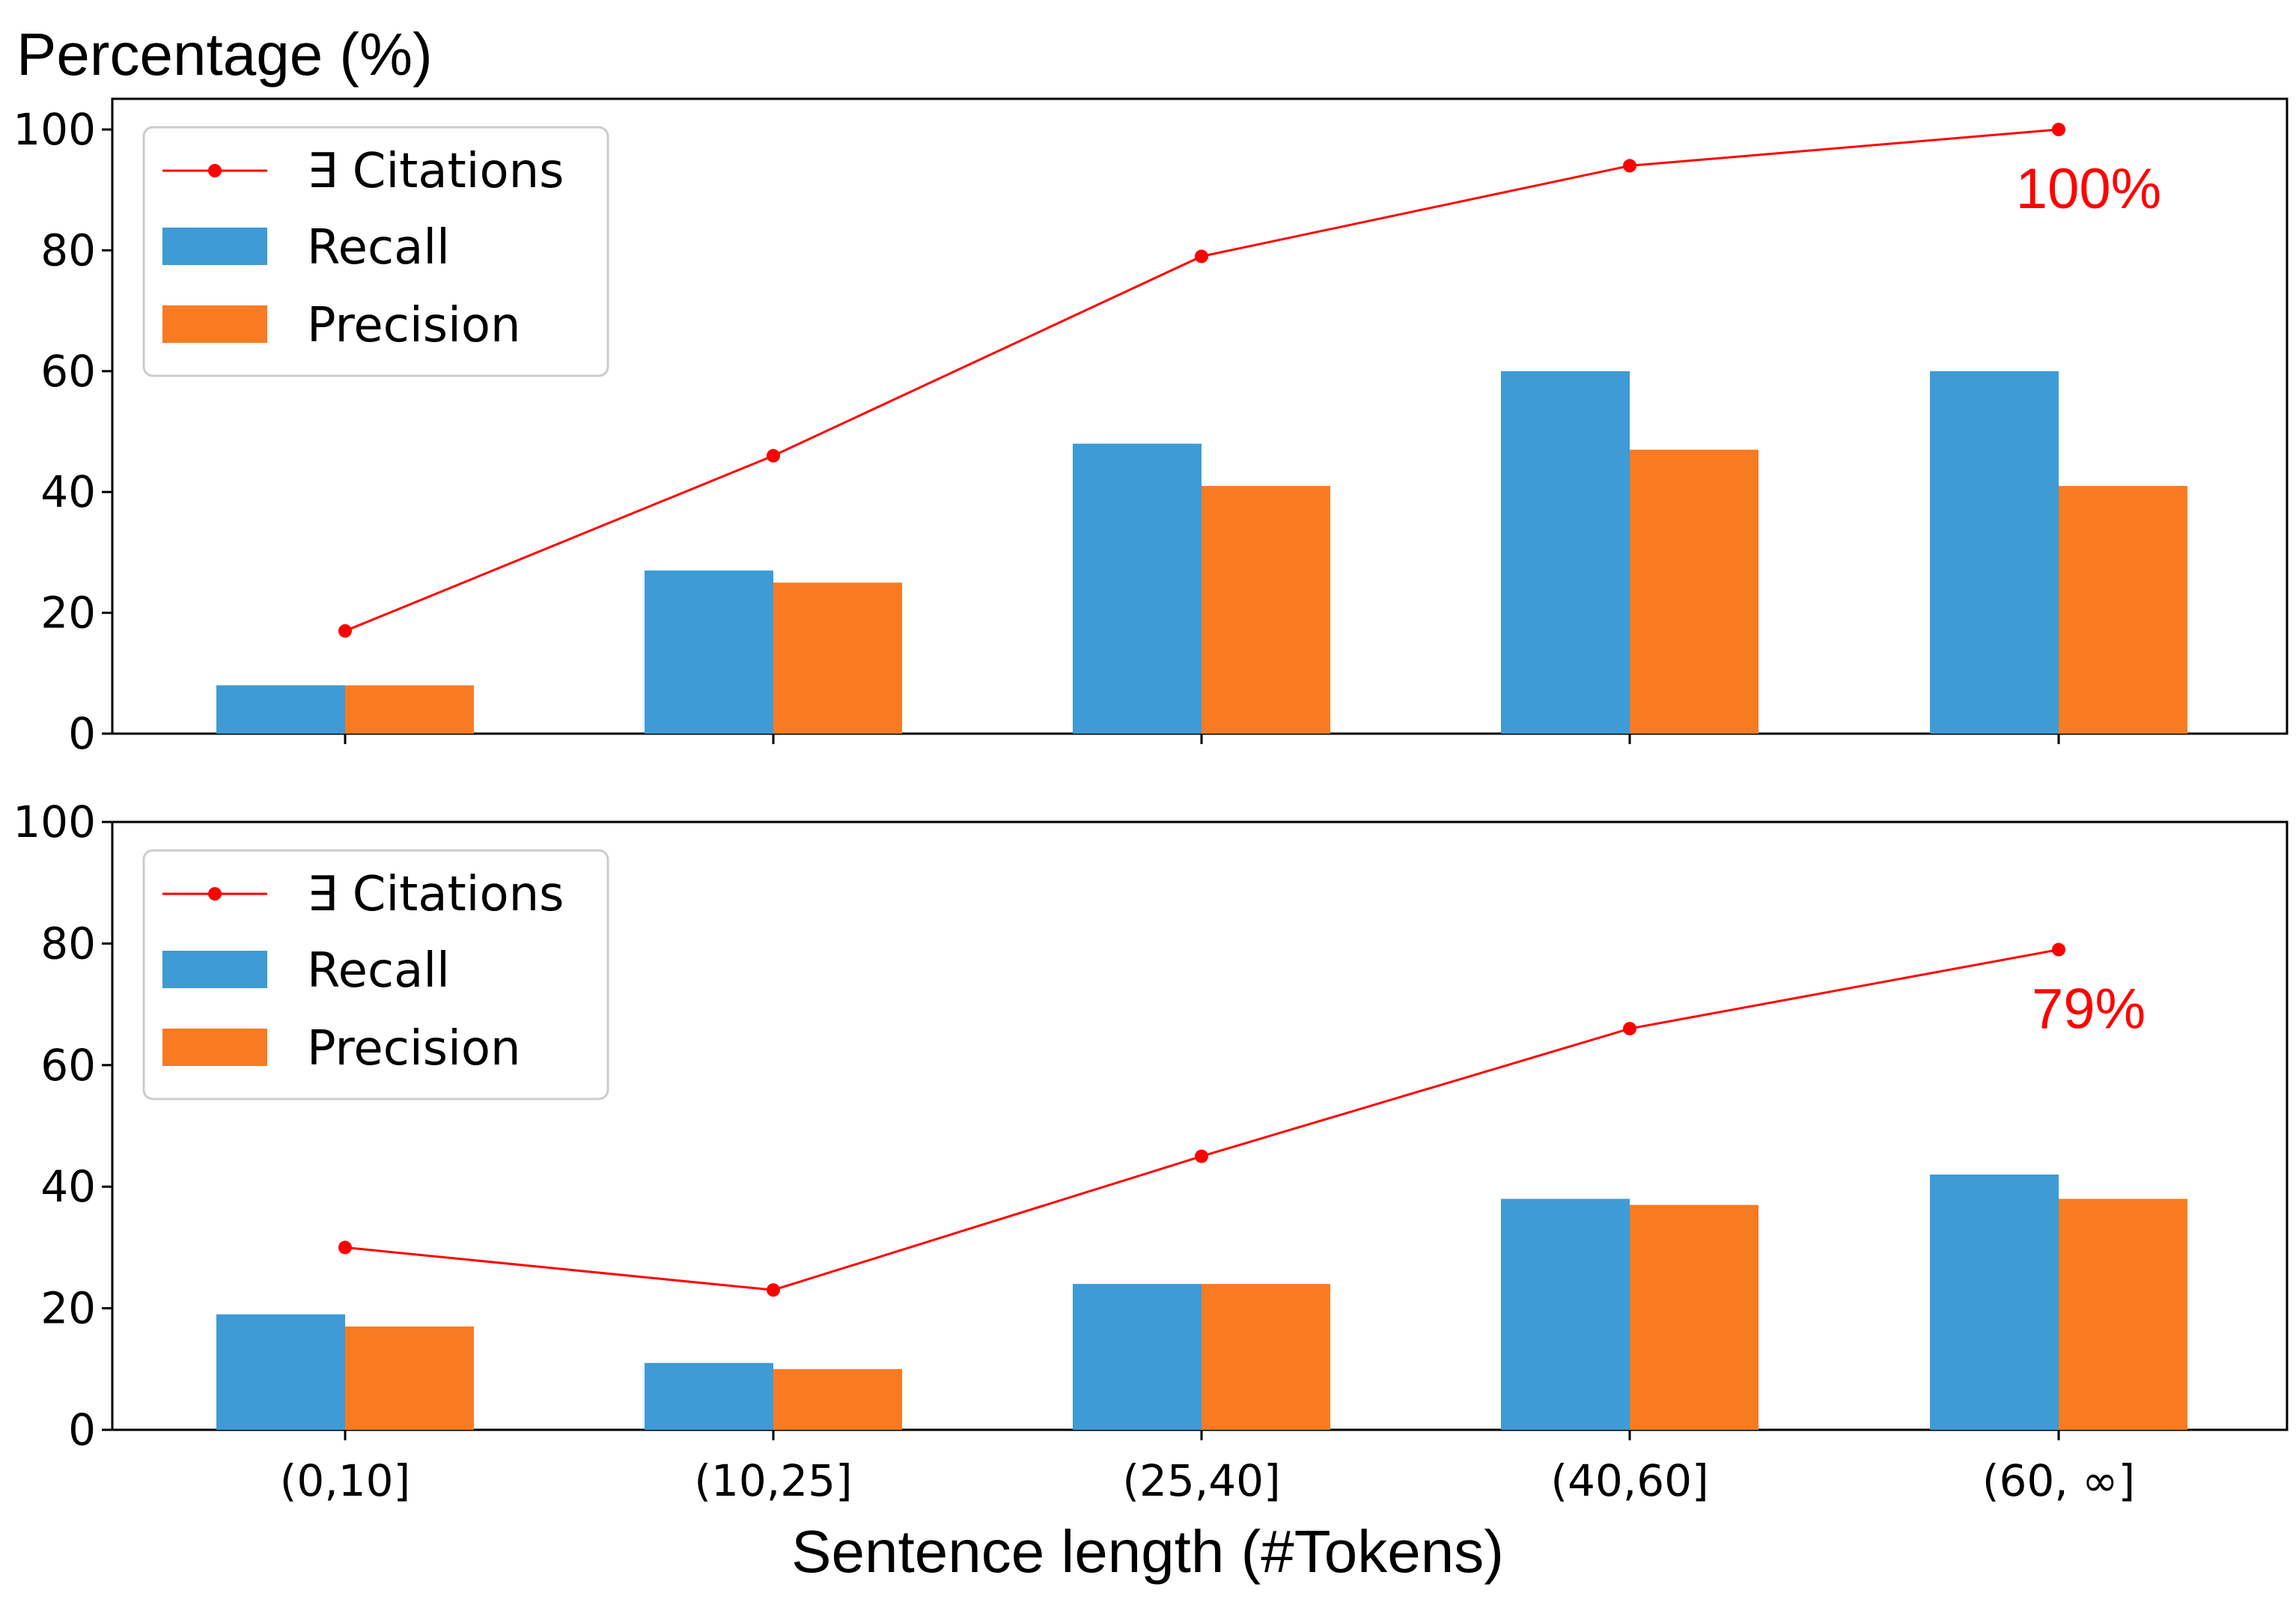 This screenshot has height=1608, width=2296. What do you see at coordinates (54, 129) in the screenshot?
I see `top-panel-ytick-label: 100` at bounding box center [54, 129].